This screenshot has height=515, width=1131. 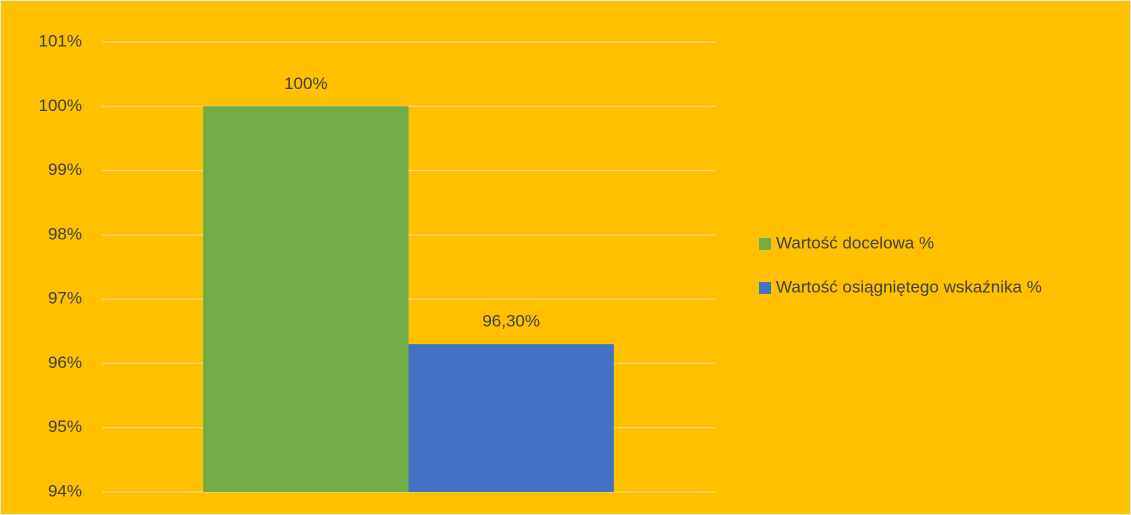 What do you see at coordinates (65, 169) in the screenshot?
I see `y-tick-label: 99%` at bounding box center [65, 169].